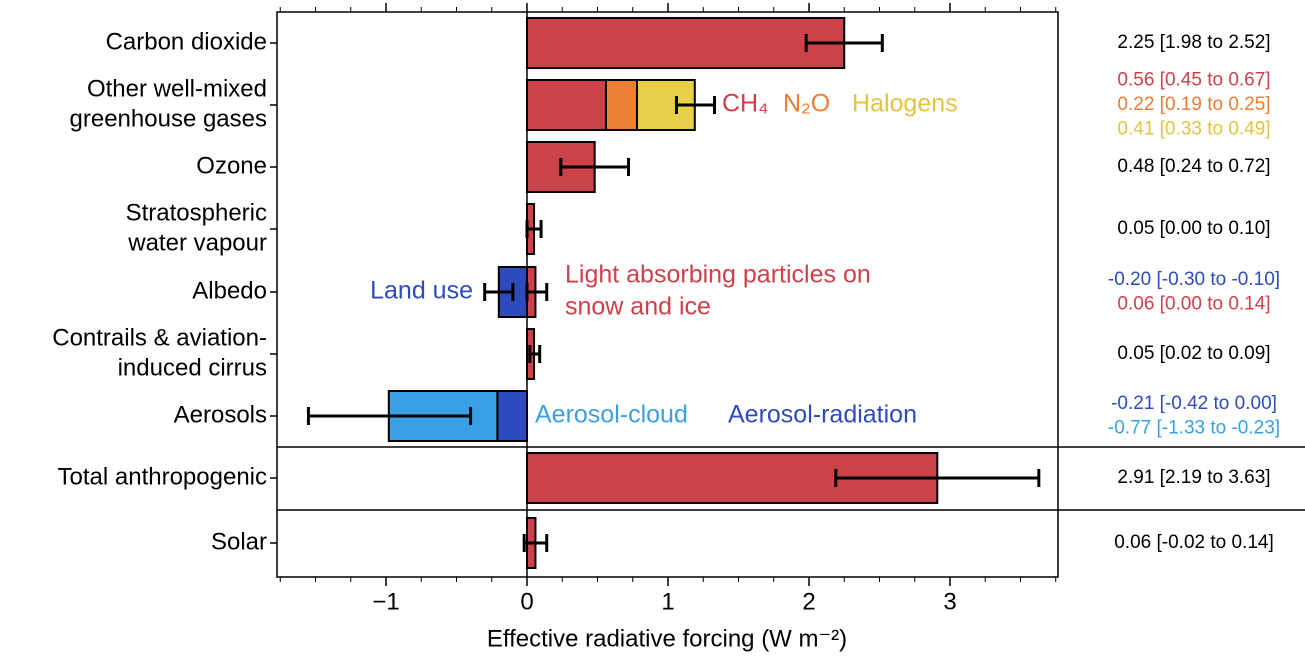  What do you see at coordinates (177, 88) in the screenshot?
I see `row-label: Other well-mixed` at bounding box center [177, 88].